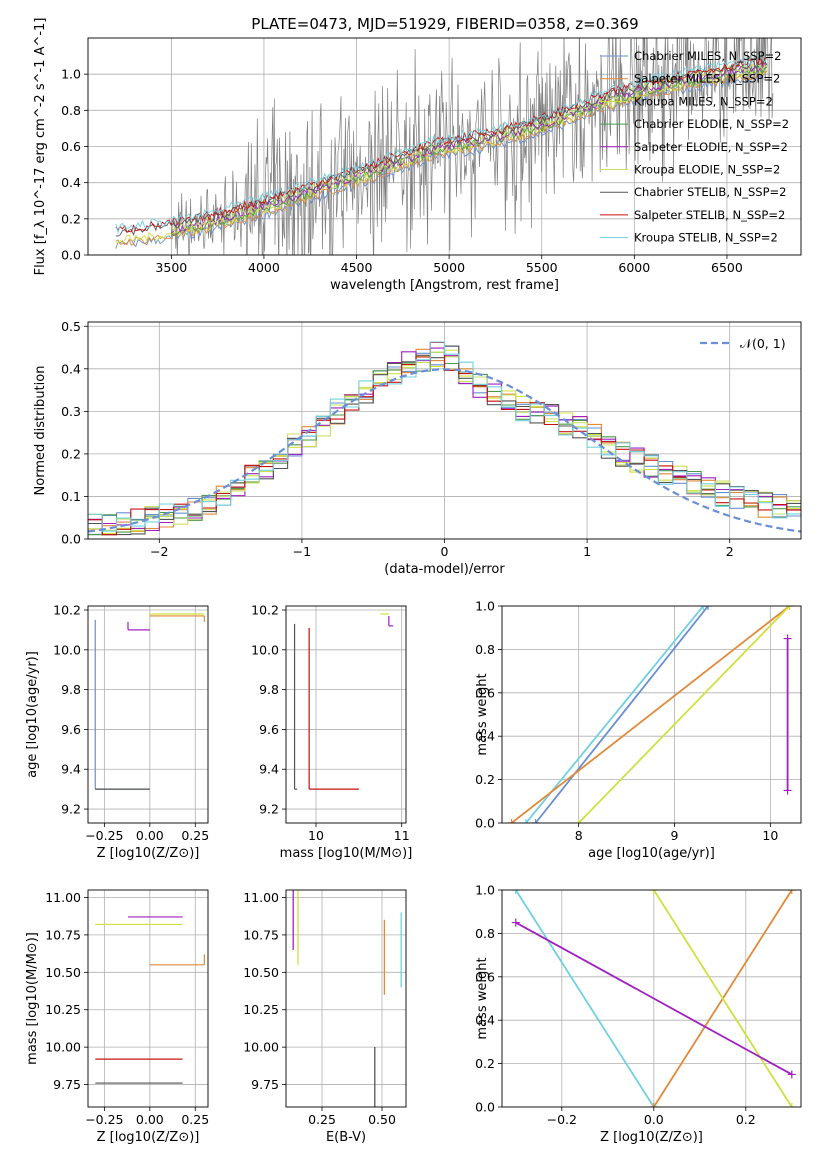  Describe the element at coordinates (265, 609) in the screenshot. I see `y-tick-label: 10.2` at that location.